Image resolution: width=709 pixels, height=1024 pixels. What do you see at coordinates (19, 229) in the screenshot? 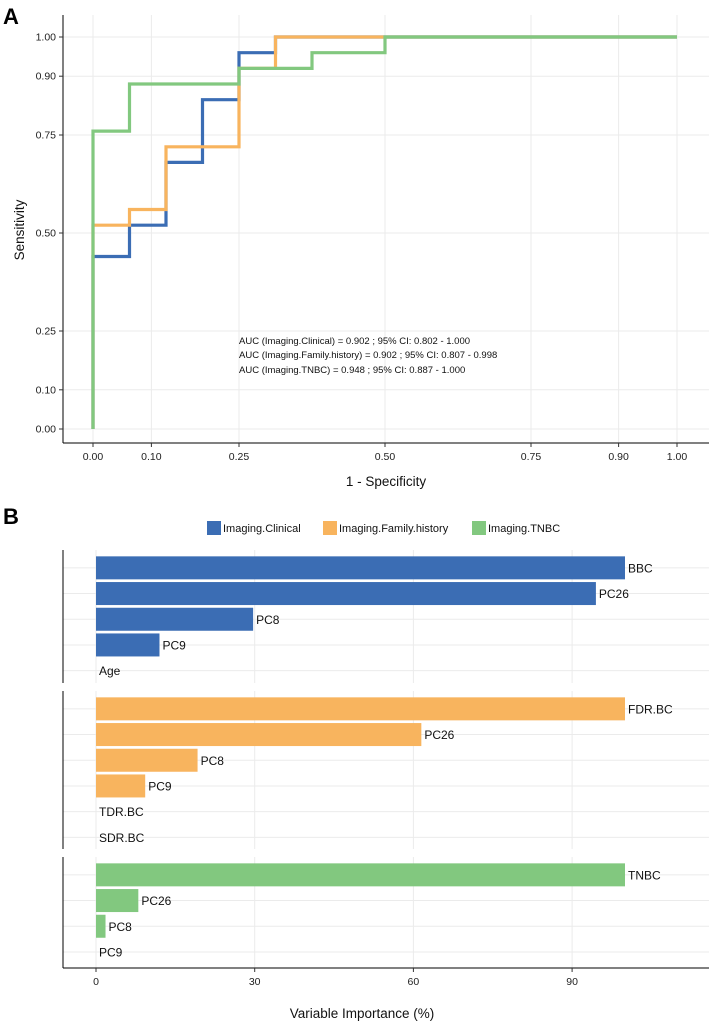
I see `roc-y-axis-title: Sensitivity` at bounding box center [19, 229].